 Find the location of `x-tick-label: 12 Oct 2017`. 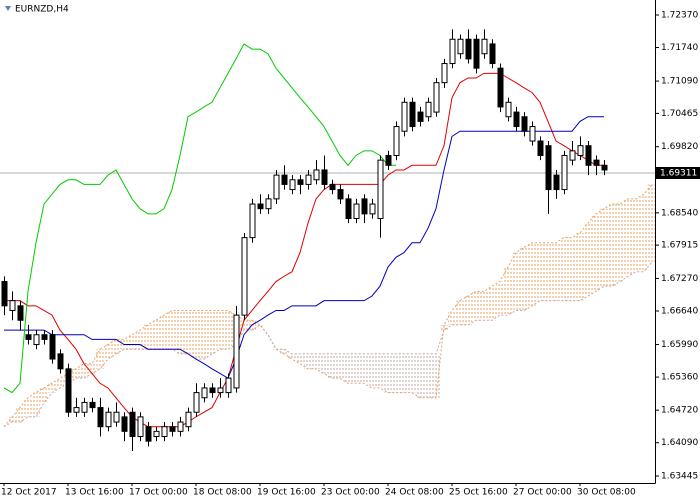

x-tick-label: 12 Oct 2017 is located at coordinates (29, 493).